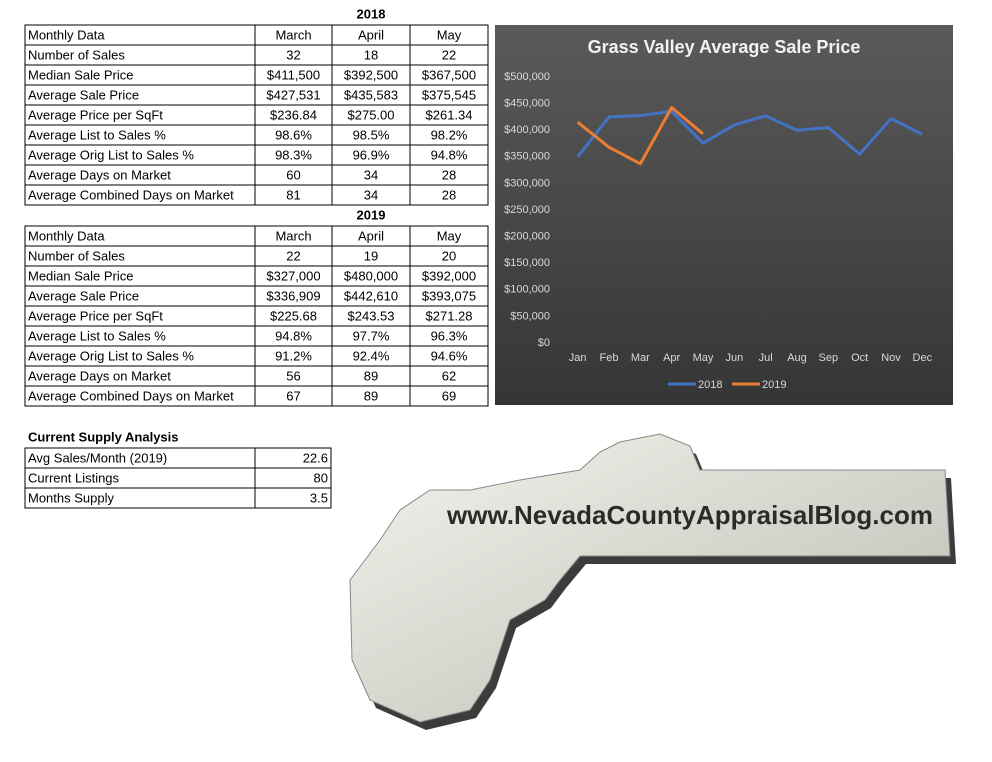  Describe the element at coordinates (293, 395) in the screenshot. I see `cell-value: 67` at that location.